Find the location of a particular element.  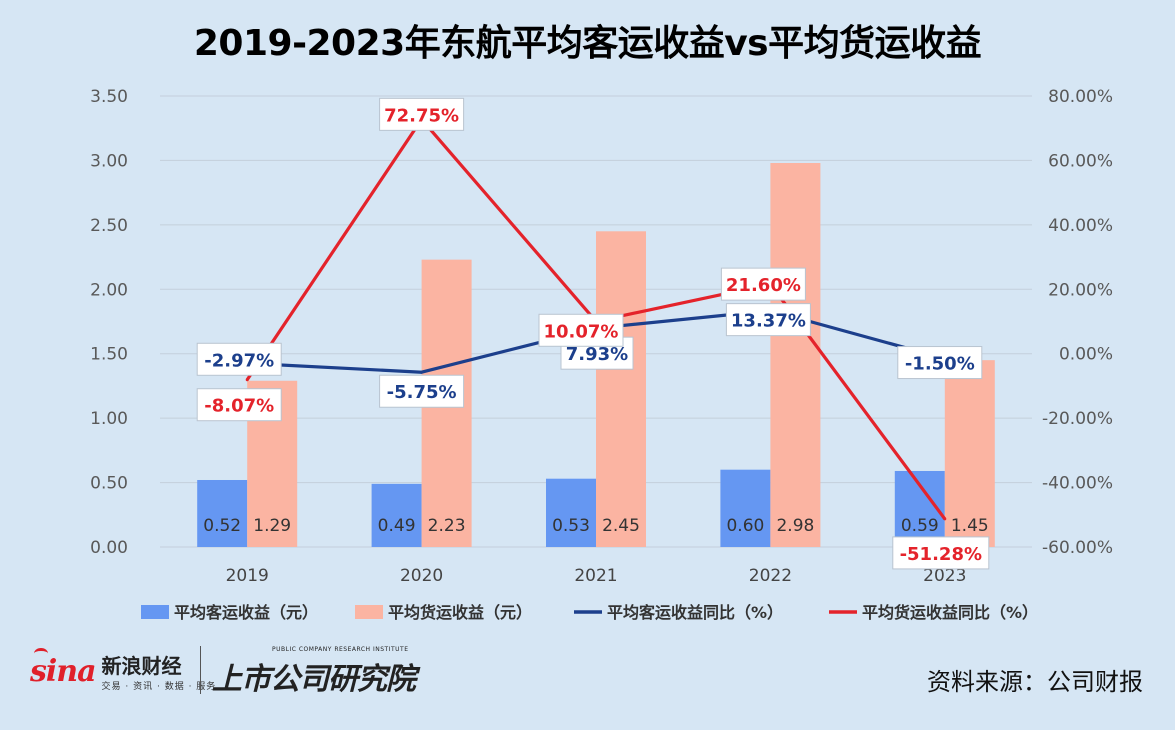

sina-finance-logo: sina 新浪财经 交易 · 资讯 · 数据 · 服务 is located at coordinates (123, 671).